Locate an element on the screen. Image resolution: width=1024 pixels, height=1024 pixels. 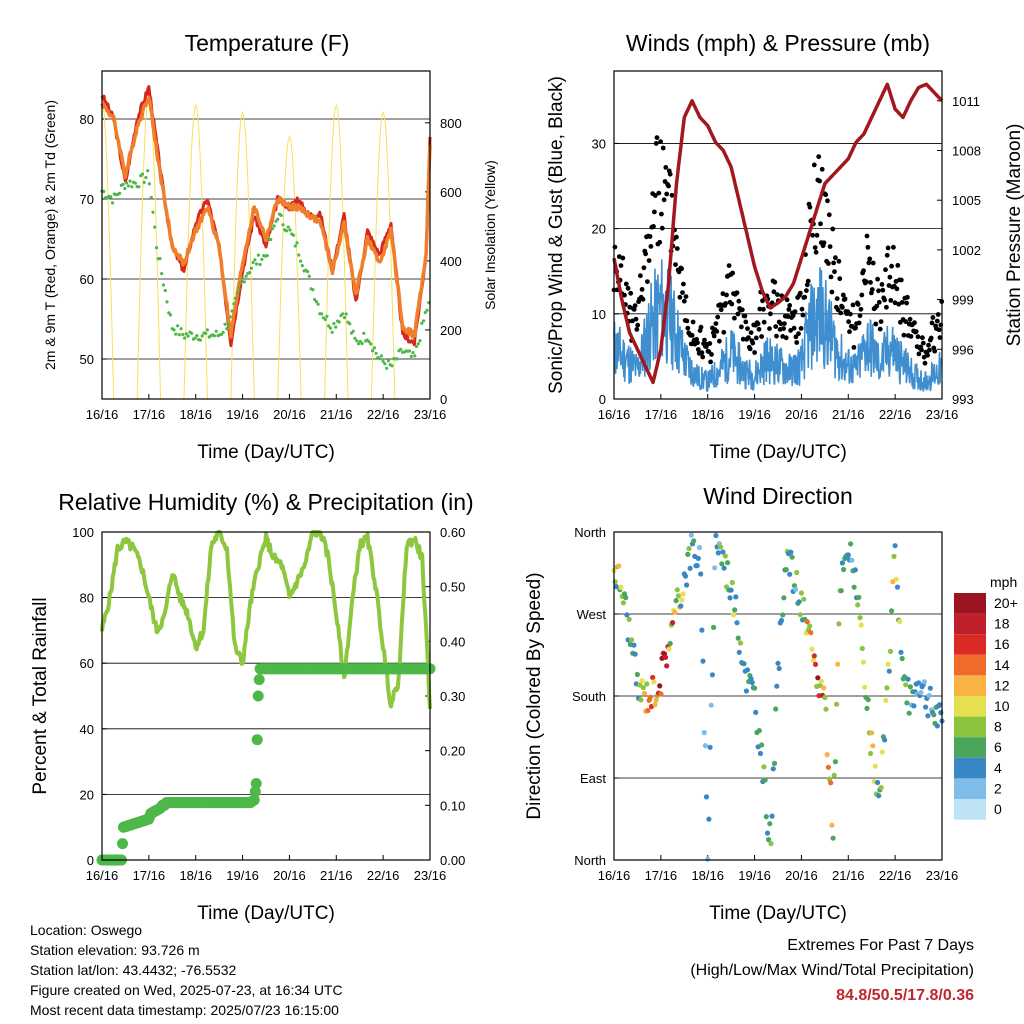
direction-xtick-label: 18/16 is located at coordinates (707, 875).